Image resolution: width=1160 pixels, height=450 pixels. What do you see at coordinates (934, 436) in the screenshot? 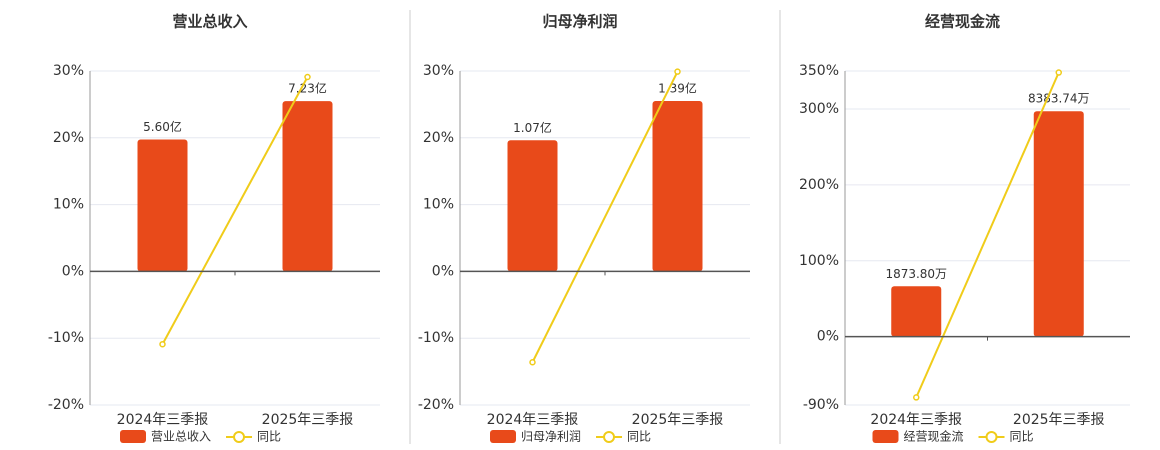
I see `legend-label: 经营现金流` at bounding box center [934, 436].